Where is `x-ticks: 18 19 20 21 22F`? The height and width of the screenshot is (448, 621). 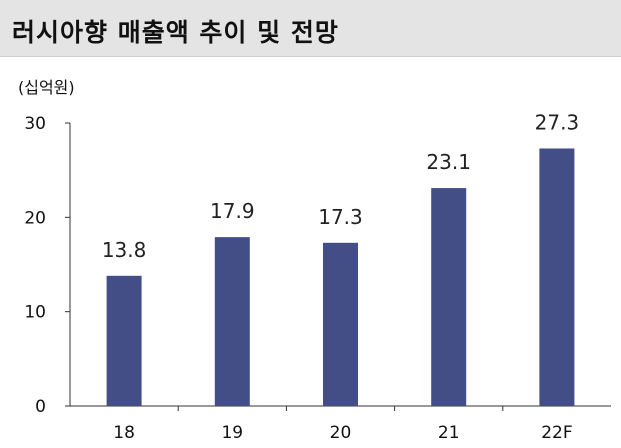
x-ticks: 18 19 20 21 22F is located at coordinates (343, 424).